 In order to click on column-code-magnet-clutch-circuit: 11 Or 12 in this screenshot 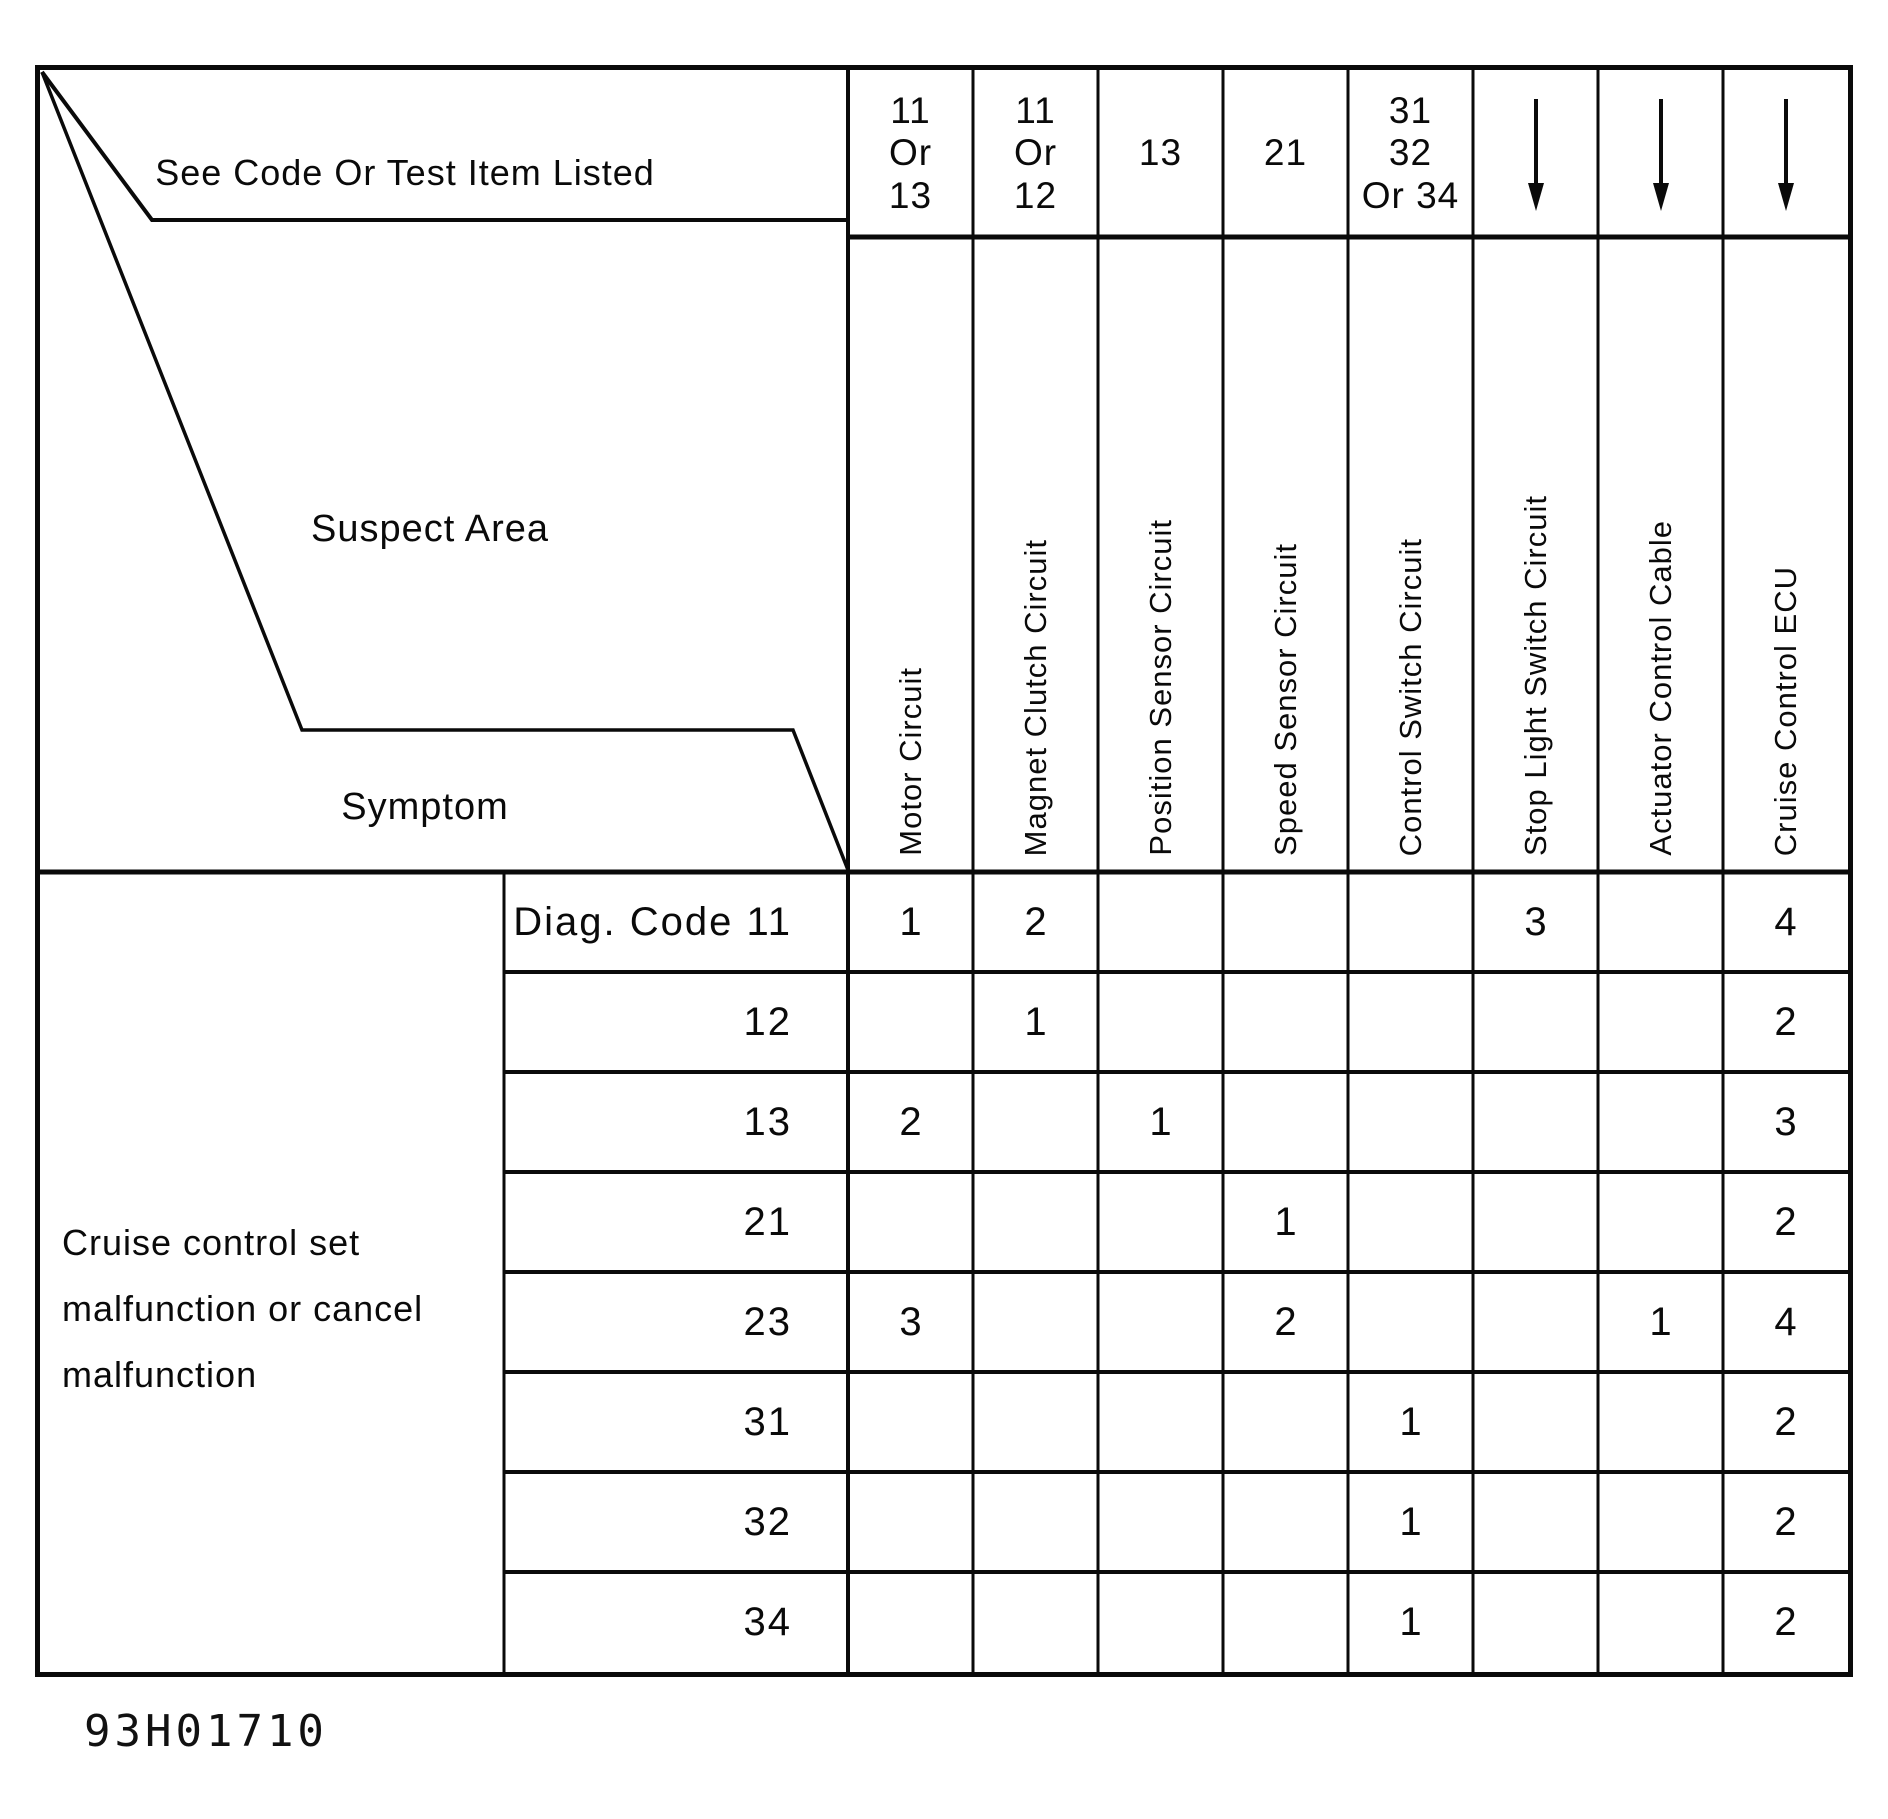, I will do `click(1035, 153)`.